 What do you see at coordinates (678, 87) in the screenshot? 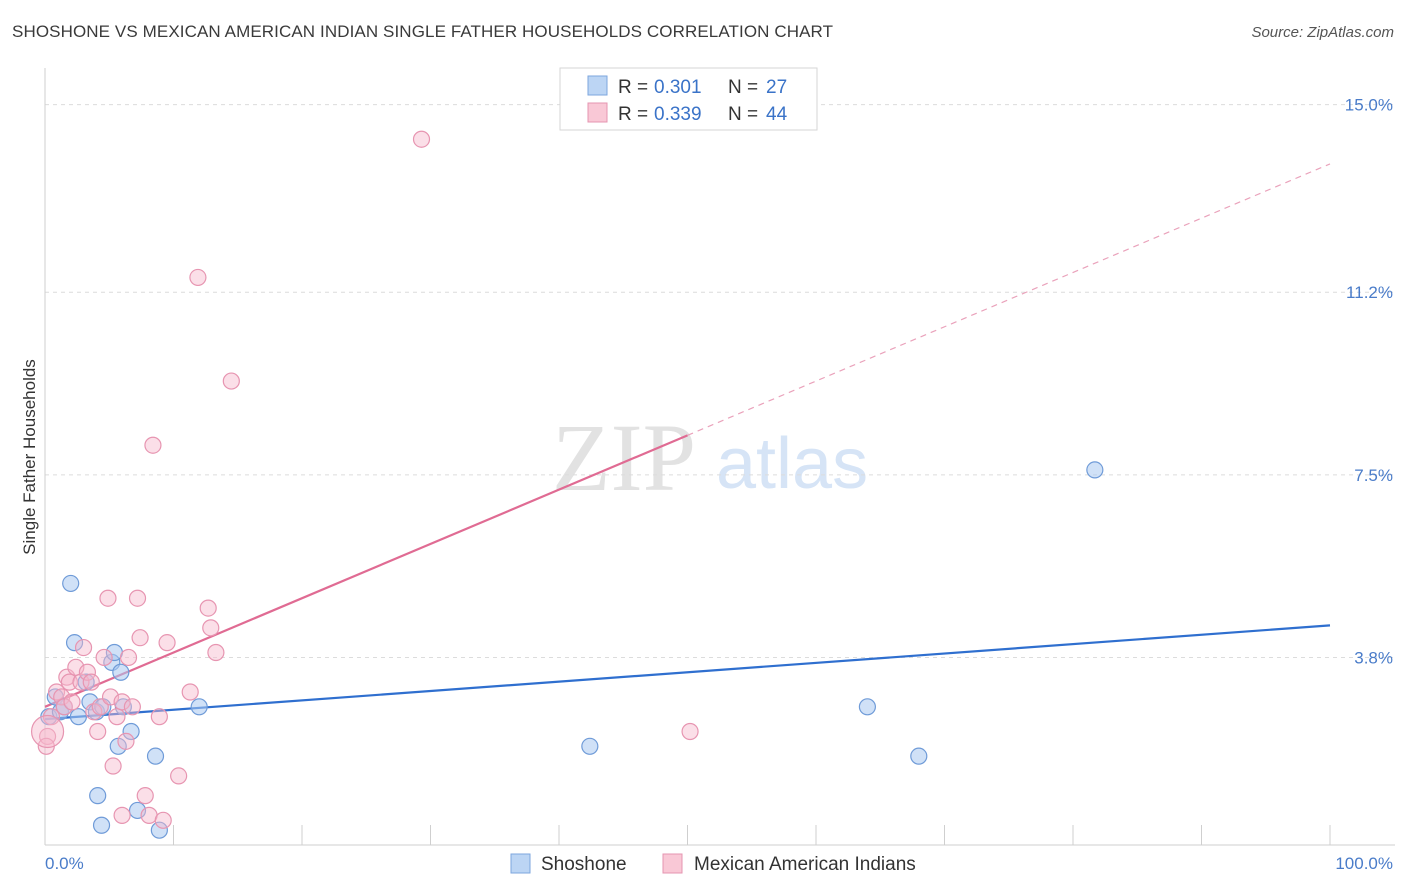
I see `legend-r-value-1: 0.301` at bounding box center [678, 87].